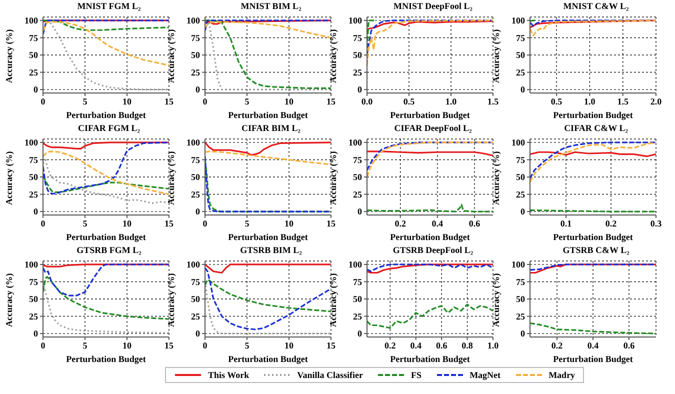 Image resolution: width=675 pixels, height=394 pixels. What do you see at coordinates (109, 250) in the screenshot?
I see `chart-title: GTSRB FGM L₂` at bounding box center [109, 250].